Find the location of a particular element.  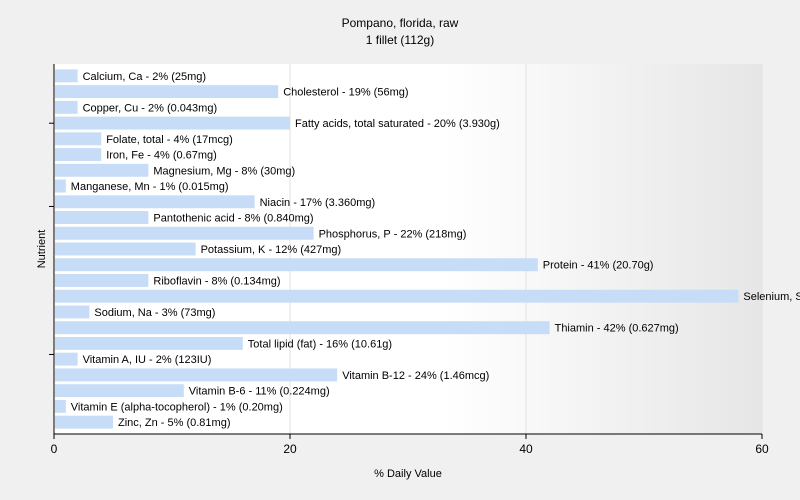

bar-label: Pantothenic acid - 8% (0.840mg) is located at coordinates (233, 219).